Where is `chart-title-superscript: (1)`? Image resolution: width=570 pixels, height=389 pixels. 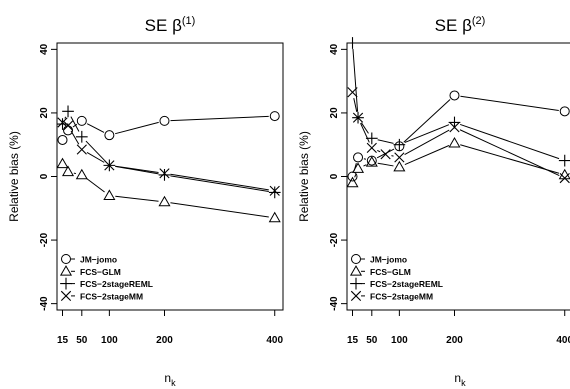
chart-title-superscript: (1) is located at coordinates (188, 21).